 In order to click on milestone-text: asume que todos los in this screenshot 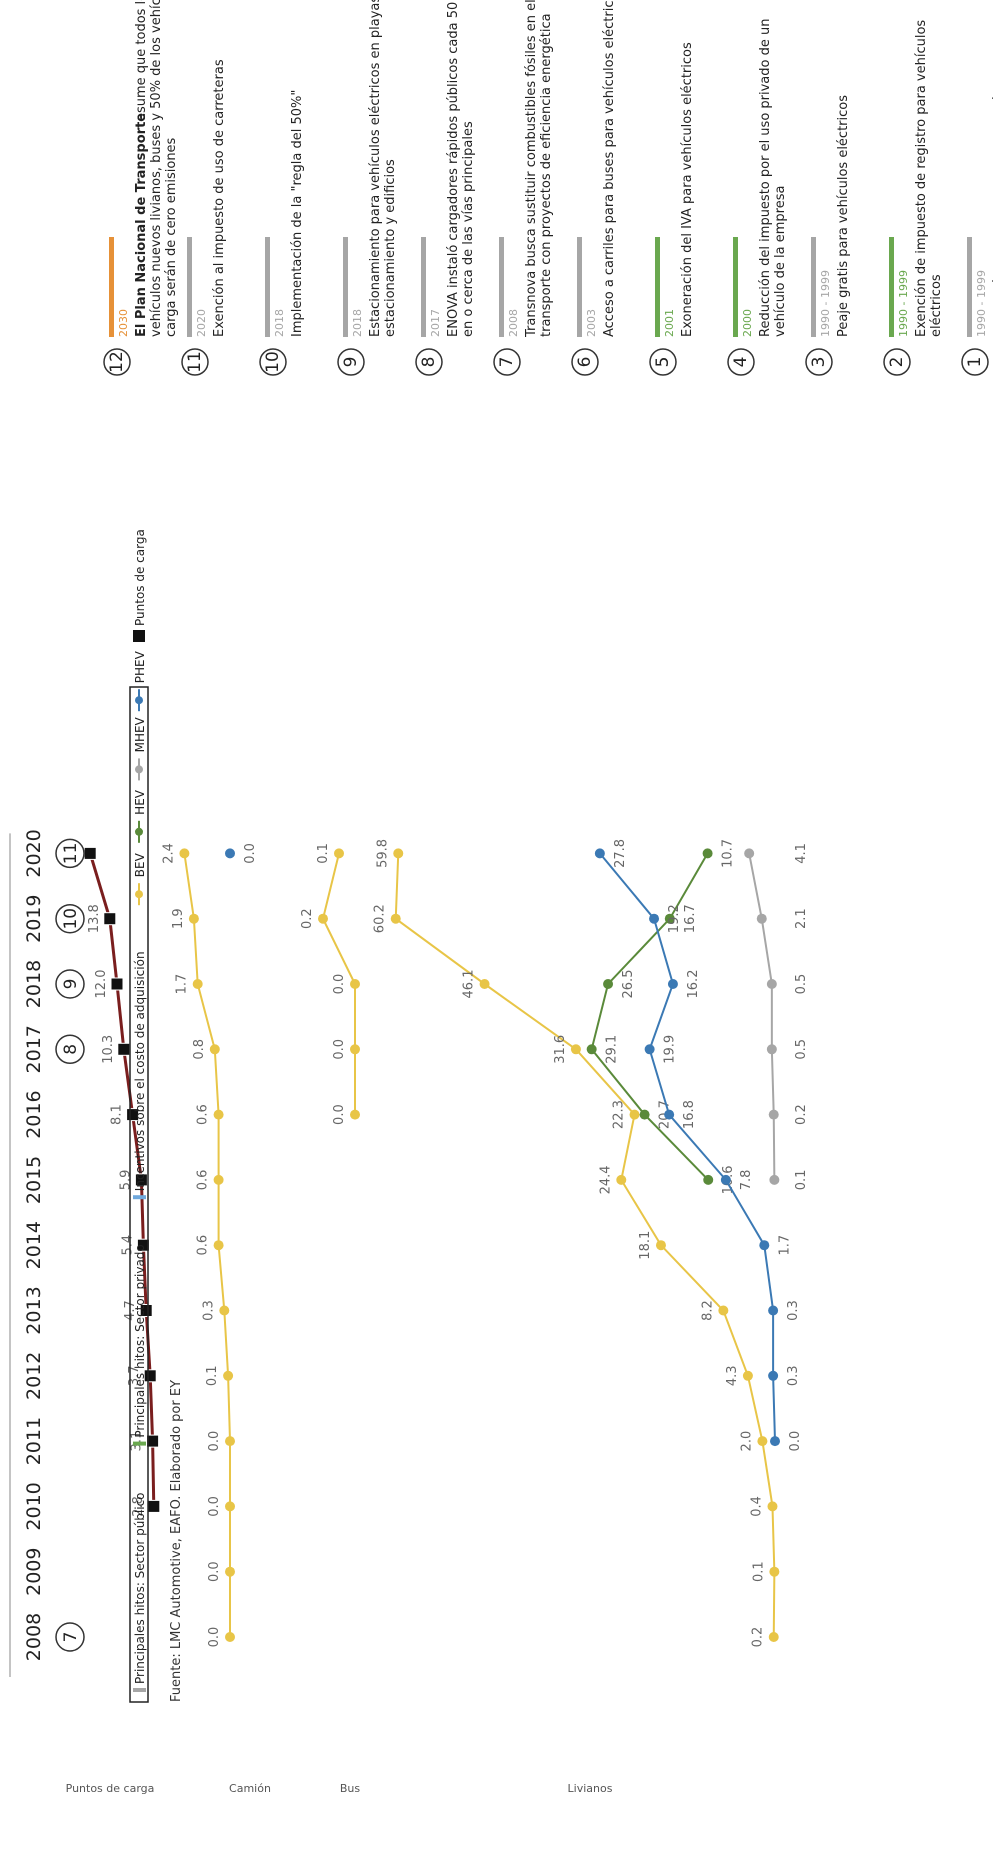, I will do `click(141, 60)`.